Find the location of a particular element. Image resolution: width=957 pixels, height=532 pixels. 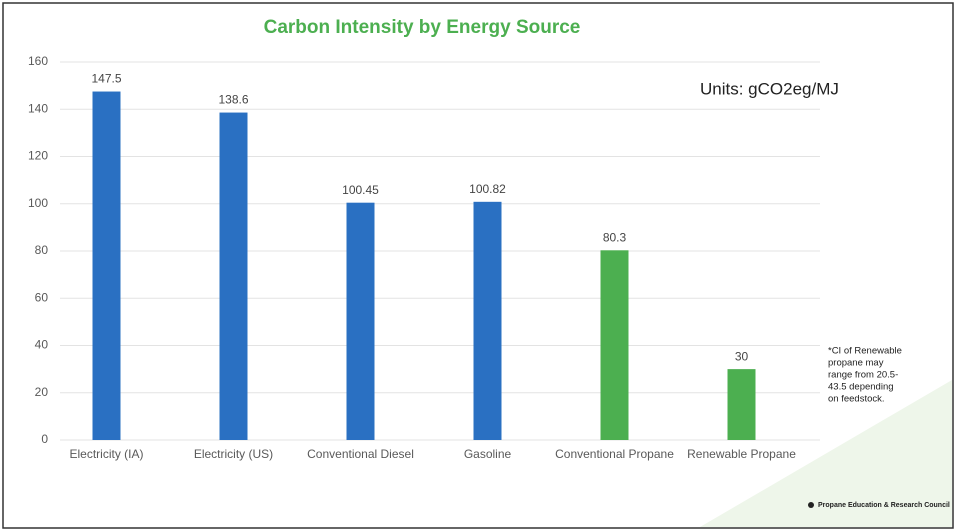

x-tick-label: Conventional Diesel is located at coordinates (360, 454).